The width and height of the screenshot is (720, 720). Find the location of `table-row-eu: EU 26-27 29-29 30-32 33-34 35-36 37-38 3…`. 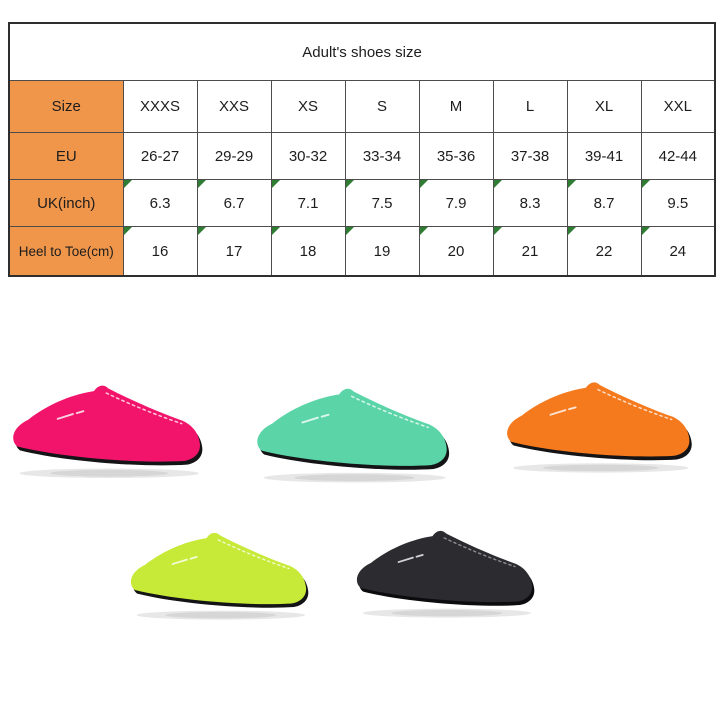

table-row-eu: EU 26-27 29-29 30-32 33-34 35-36 37-38 3… is located at coordinates (362, 156).